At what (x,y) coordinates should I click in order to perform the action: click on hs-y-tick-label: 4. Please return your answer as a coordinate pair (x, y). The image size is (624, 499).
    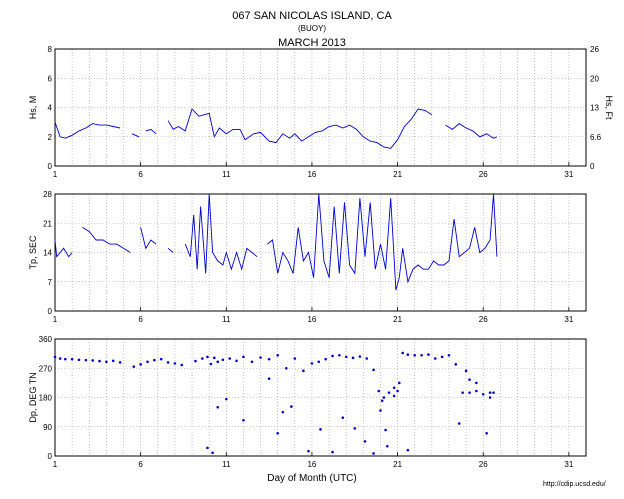
    Looking at the image, I should click on (50, 108).